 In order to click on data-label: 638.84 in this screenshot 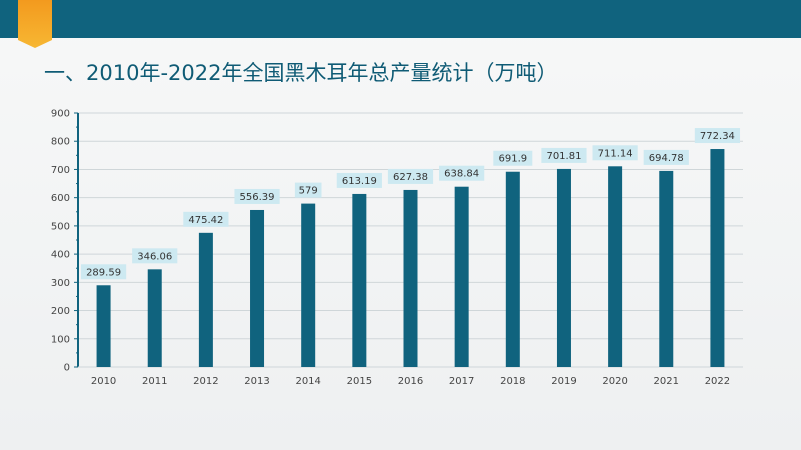, I will do `click(461, 174)`.